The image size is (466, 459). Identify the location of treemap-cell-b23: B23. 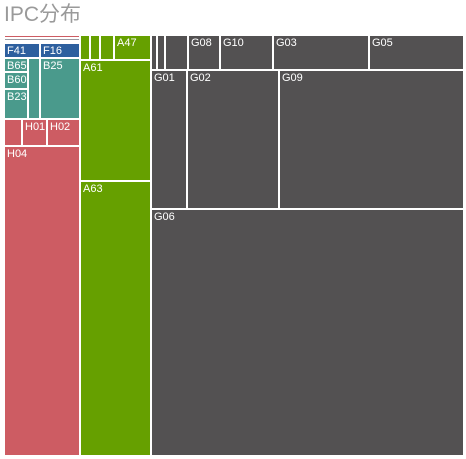
(16, 104).